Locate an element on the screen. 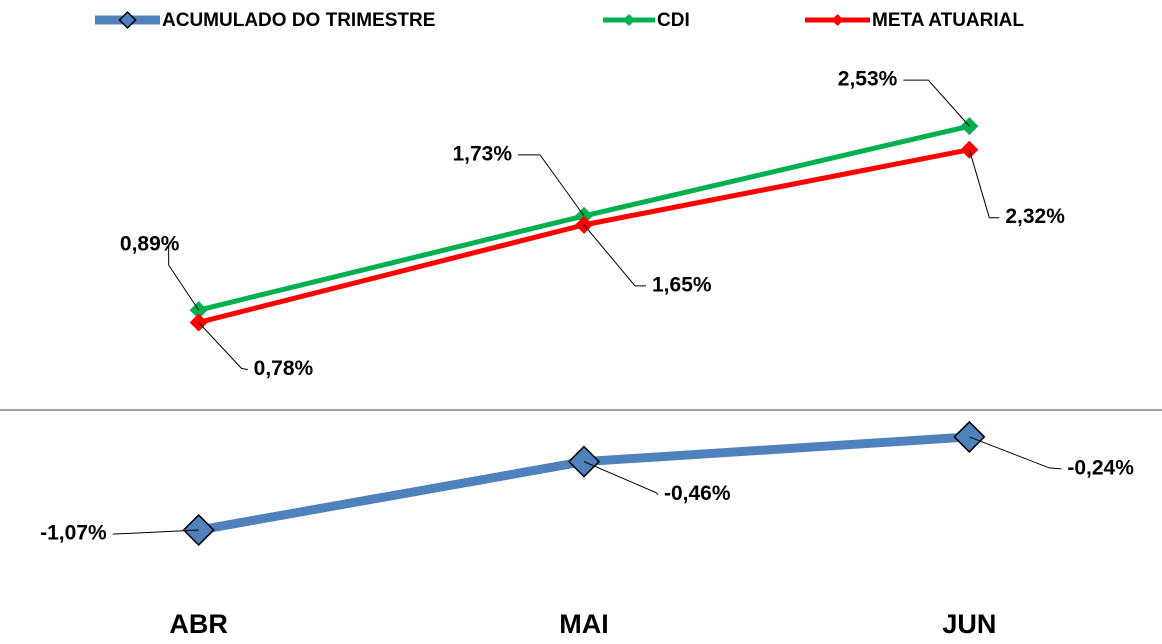 The width and height of the screenshot is (1162, 644). legend-label: CDI is located at coordinates (673, 20).